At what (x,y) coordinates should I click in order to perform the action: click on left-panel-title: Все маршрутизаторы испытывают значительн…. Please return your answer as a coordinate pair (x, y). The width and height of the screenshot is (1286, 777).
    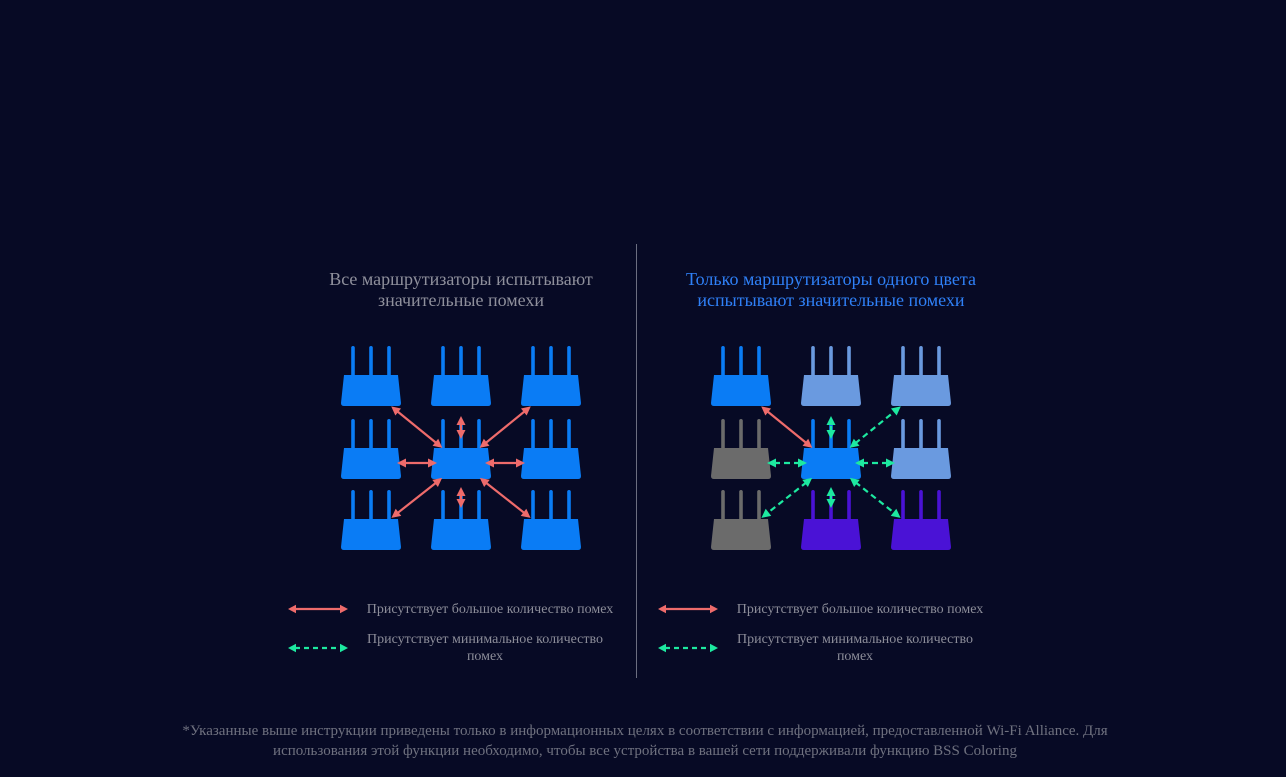
    Looking at the image, I should click on (461, 290).